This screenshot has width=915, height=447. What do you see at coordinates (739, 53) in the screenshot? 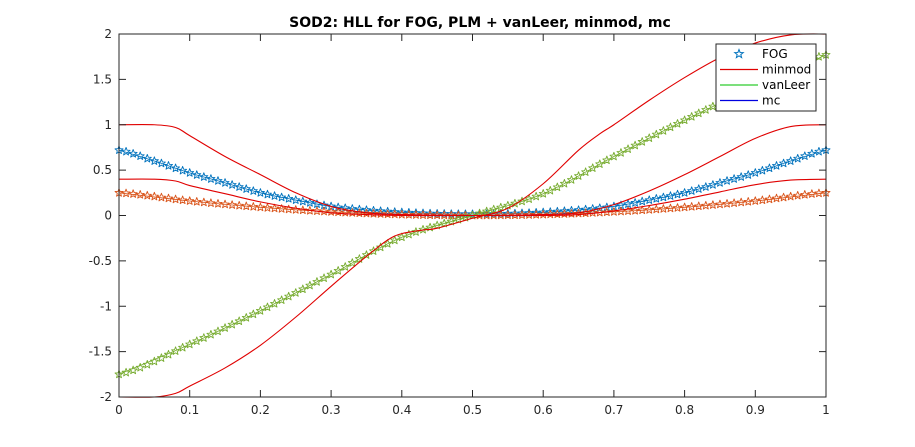
I see `legend-star-icon` at bounding box center [739, 53].